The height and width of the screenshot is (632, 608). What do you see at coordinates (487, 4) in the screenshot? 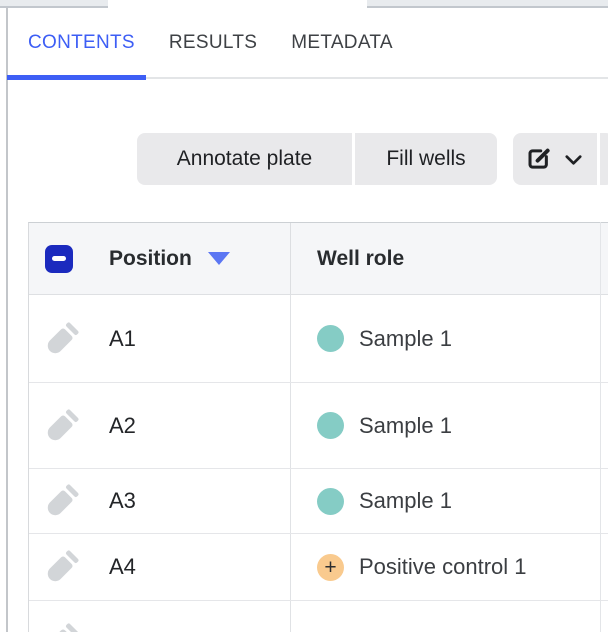
I see `parent-tabstrip-right` at bounding box center [487, 4].